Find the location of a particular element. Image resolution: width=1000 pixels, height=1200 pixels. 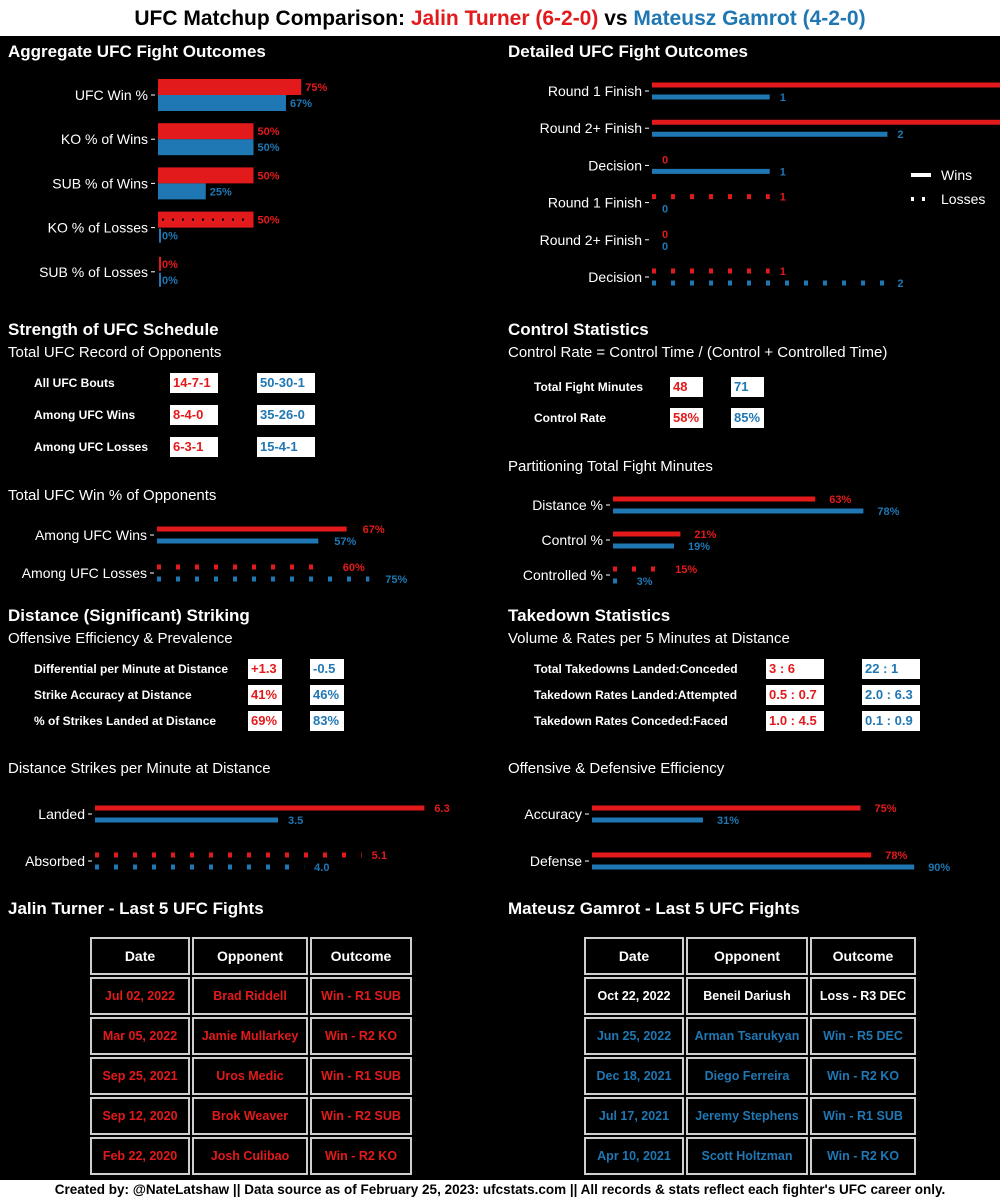

category-label: KO % of Losses is located at coordinates (98, 228).